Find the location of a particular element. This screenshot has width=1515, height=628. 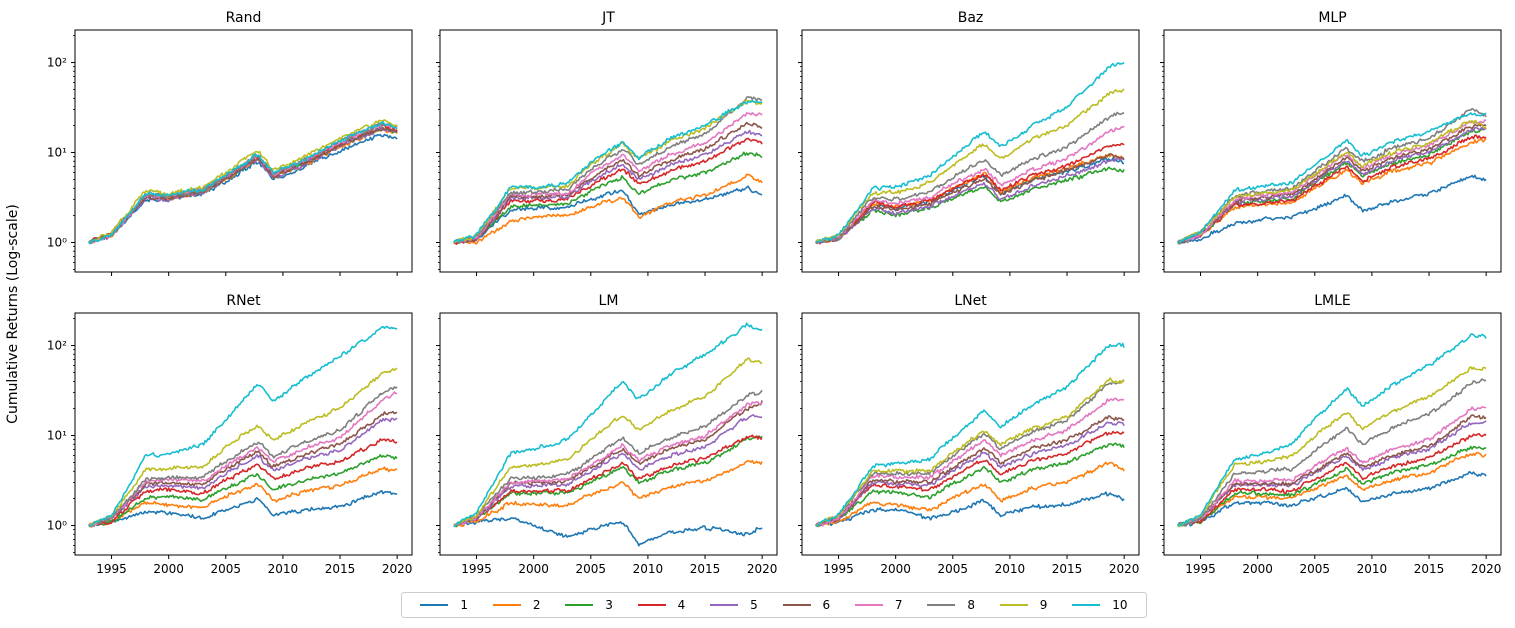

legend-item-7: 7 is located at coordinates (878, 605).